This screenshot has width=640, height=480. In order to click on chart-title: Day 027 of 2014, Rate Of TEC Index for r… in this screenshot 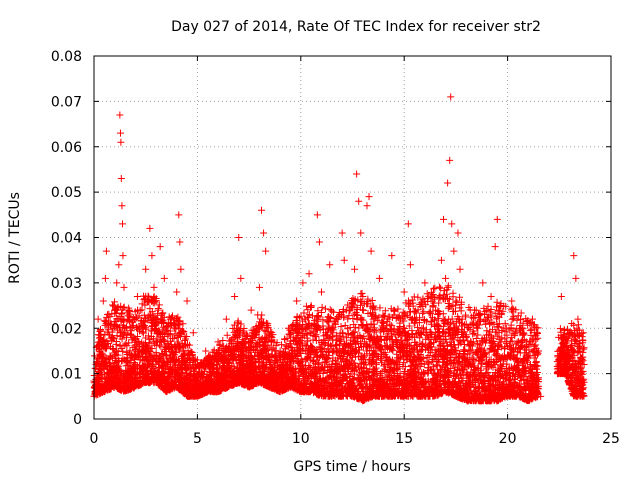, I will do `click(356, 27)`.